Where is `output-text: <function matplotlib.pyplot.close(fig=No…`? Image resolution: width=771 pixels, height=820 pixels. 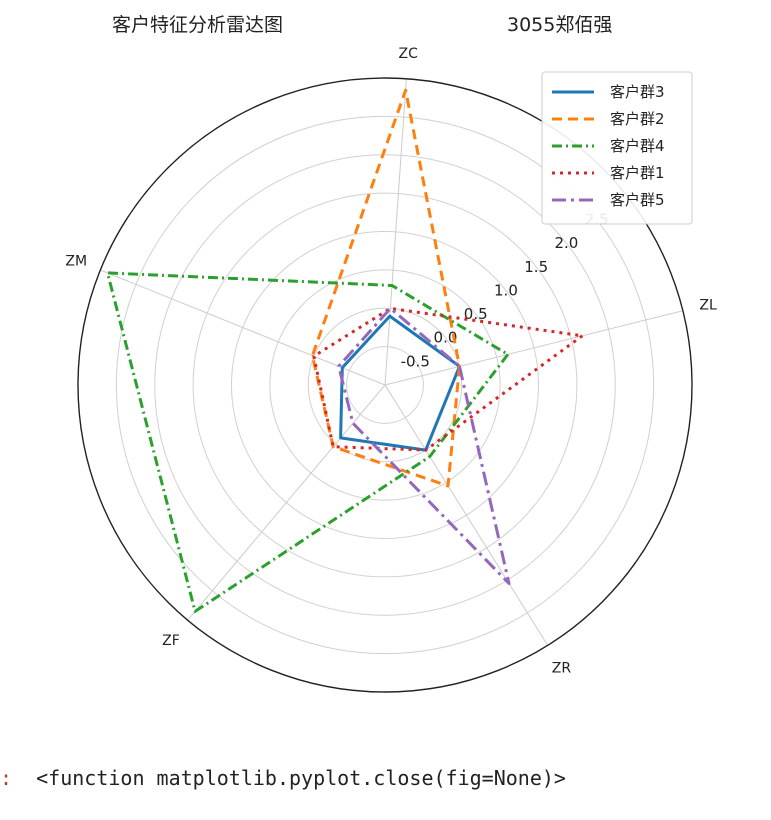
output-text: <function matplotlib.pyplot.close(fig=No… is located at coordinates (301, 778).